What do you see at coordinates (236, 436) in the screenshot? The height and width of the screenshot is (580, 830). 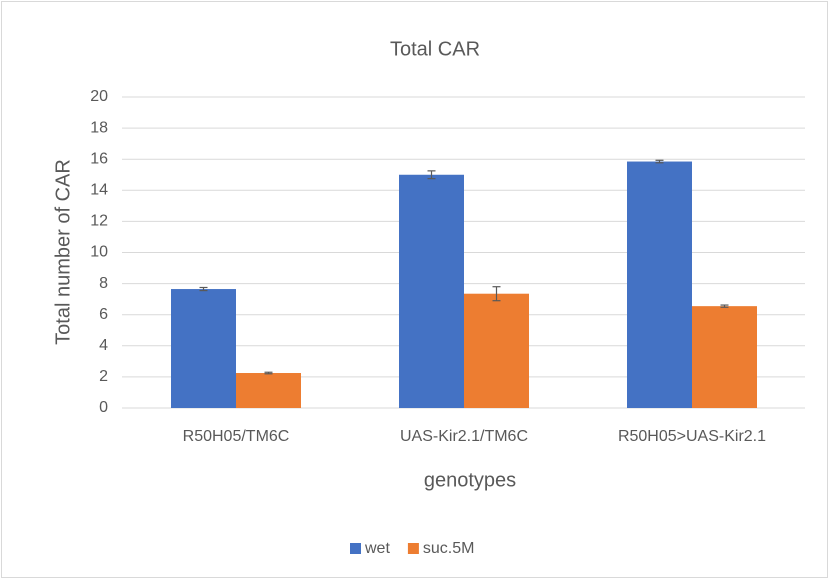 I see `x-tick-label: R50H05/TM6C` at bounding box center [236, 436].